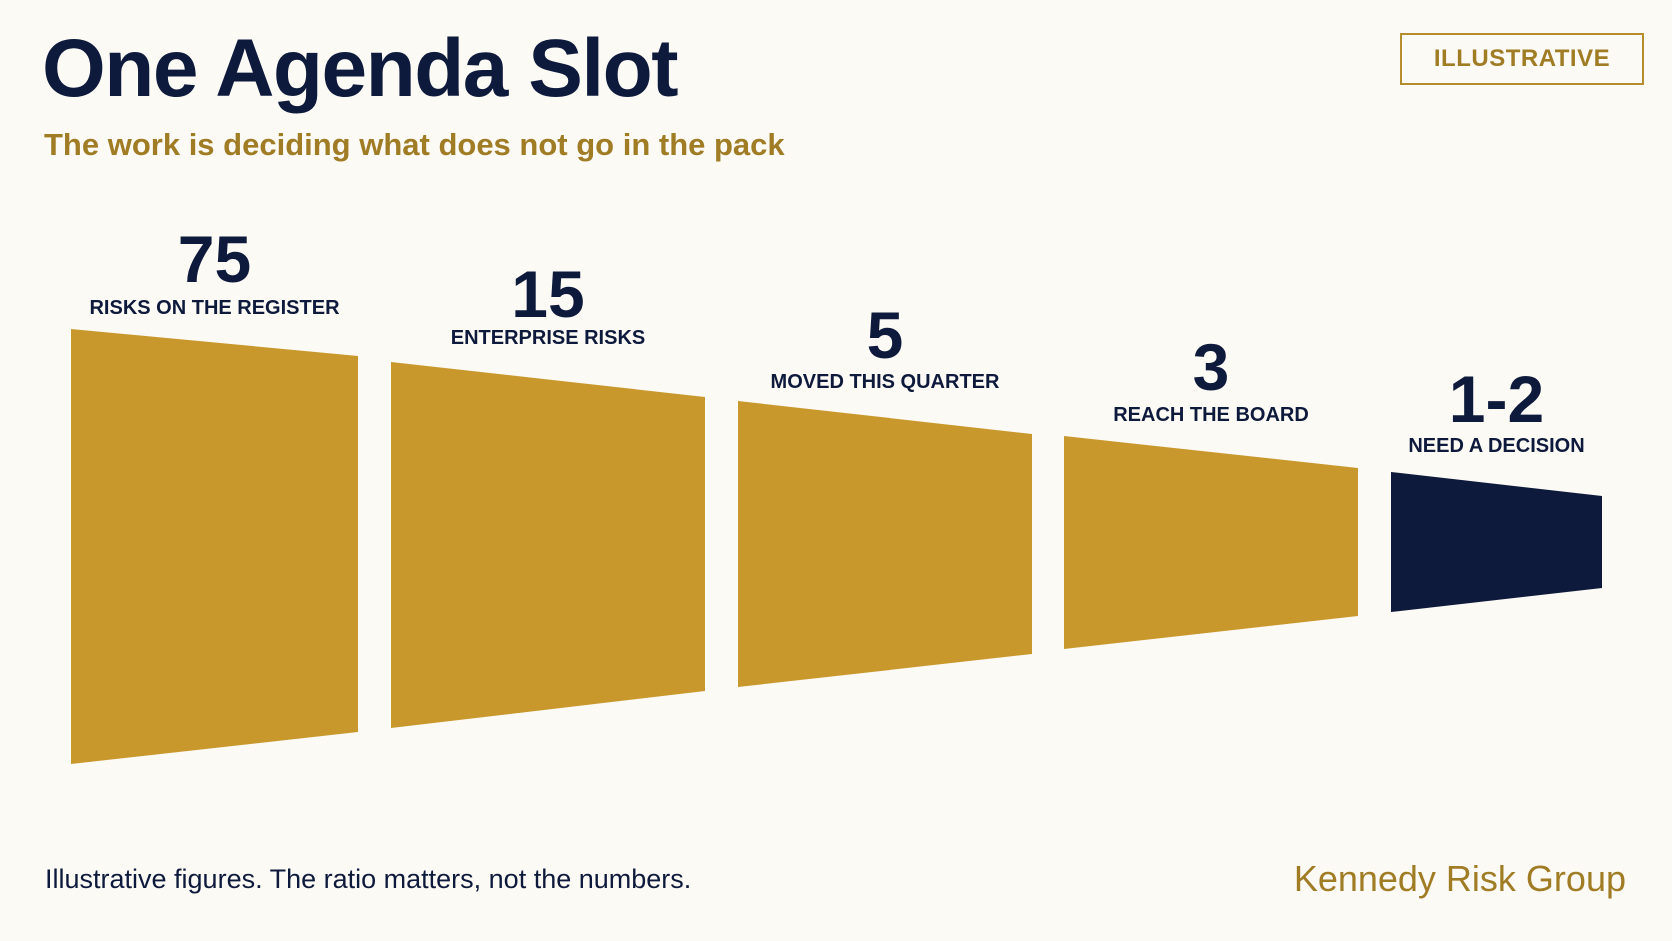 The height and width of the screenshot is (941, 1672). I want to click on funnel-stage-value: 1-2, so click(1496, 399).